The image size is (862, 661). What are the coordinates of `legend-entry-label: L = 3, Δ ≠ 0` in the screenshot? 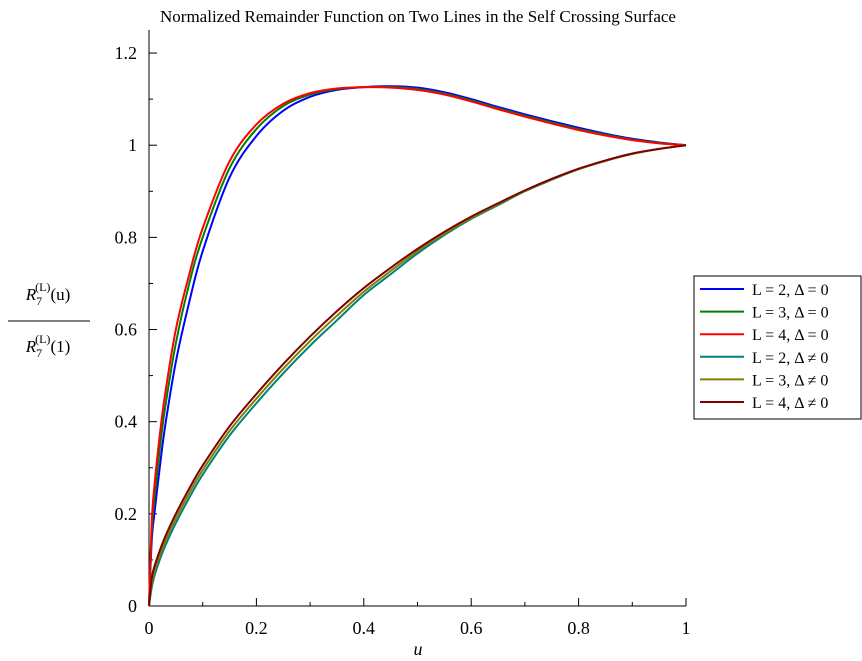 It's located at (790, 380).